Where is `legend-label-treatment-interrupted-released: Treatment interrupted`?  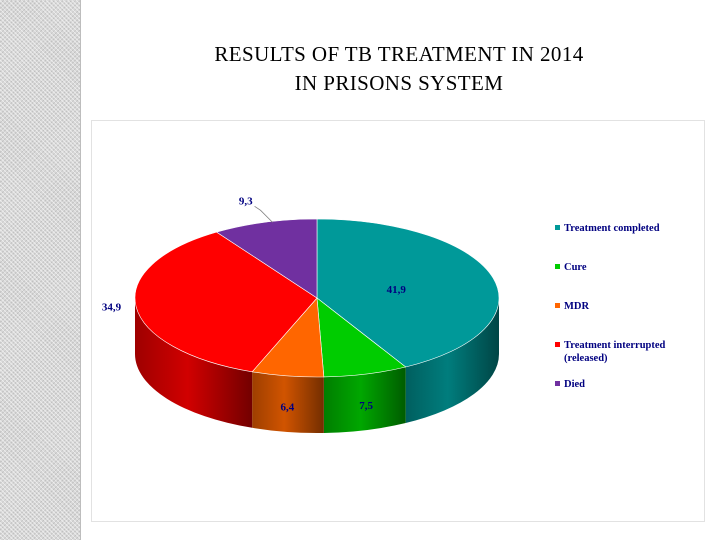
legend-label-treatment-interrupted-released: Treatment interrupted is located at coordinates (615, 345).